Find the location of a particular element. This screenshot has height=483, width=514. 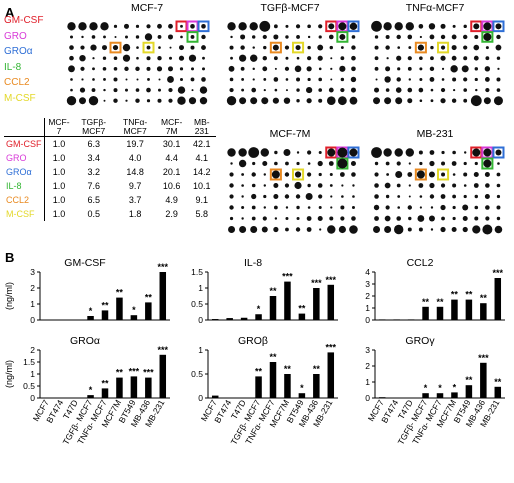

y-tick-label: 2 is located at coordinates (32, 288).